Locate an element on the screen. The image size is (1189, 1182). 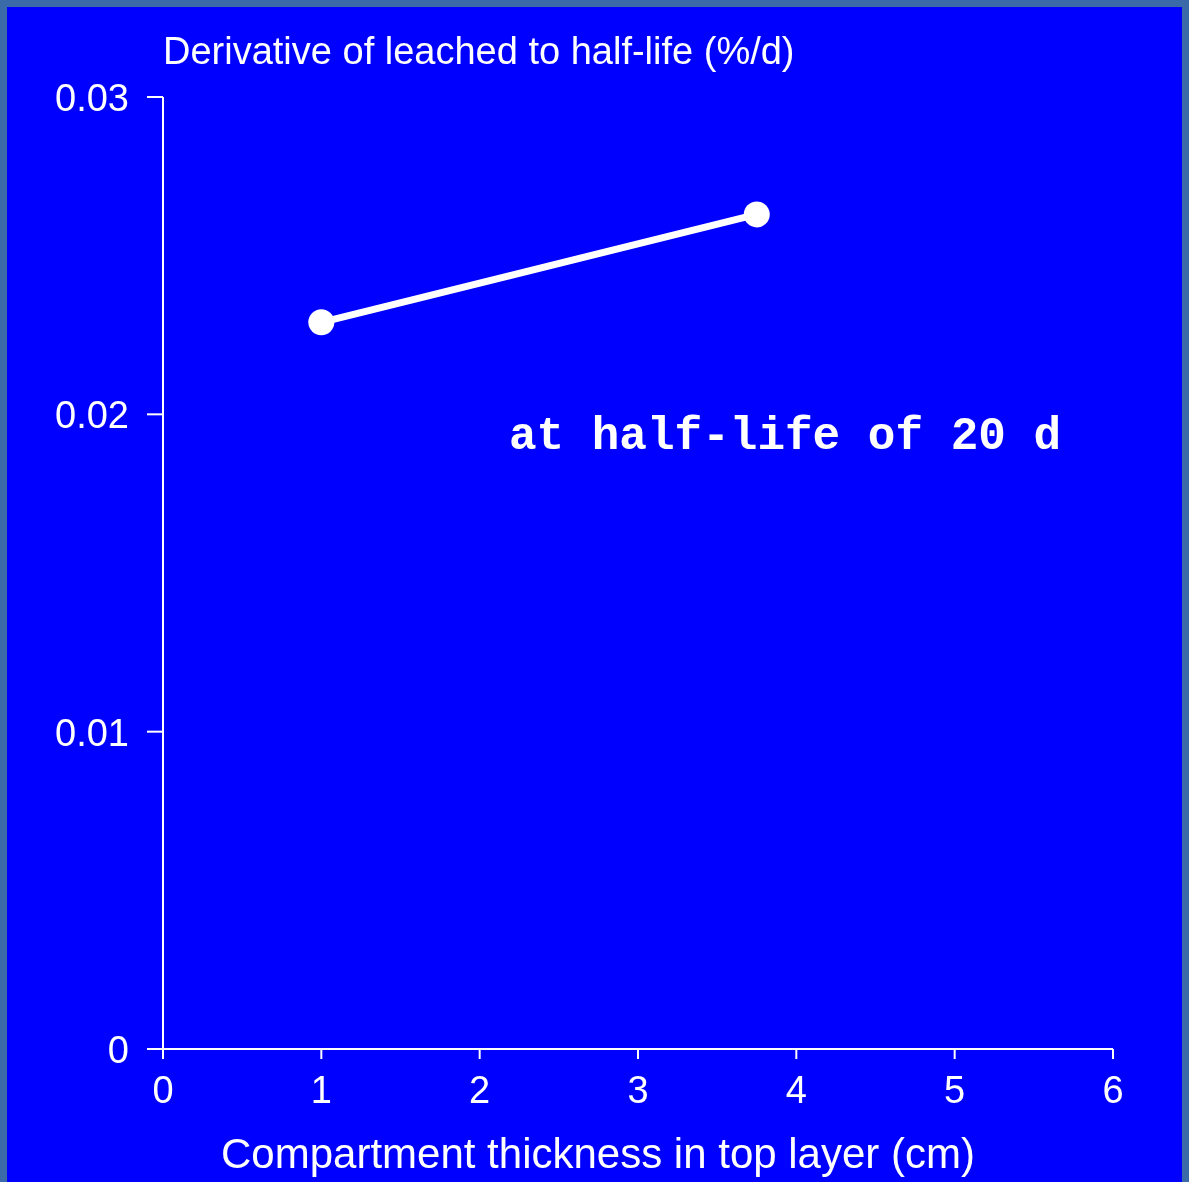
y-tick-label: 0.03 is located at coordinates (92, 98).